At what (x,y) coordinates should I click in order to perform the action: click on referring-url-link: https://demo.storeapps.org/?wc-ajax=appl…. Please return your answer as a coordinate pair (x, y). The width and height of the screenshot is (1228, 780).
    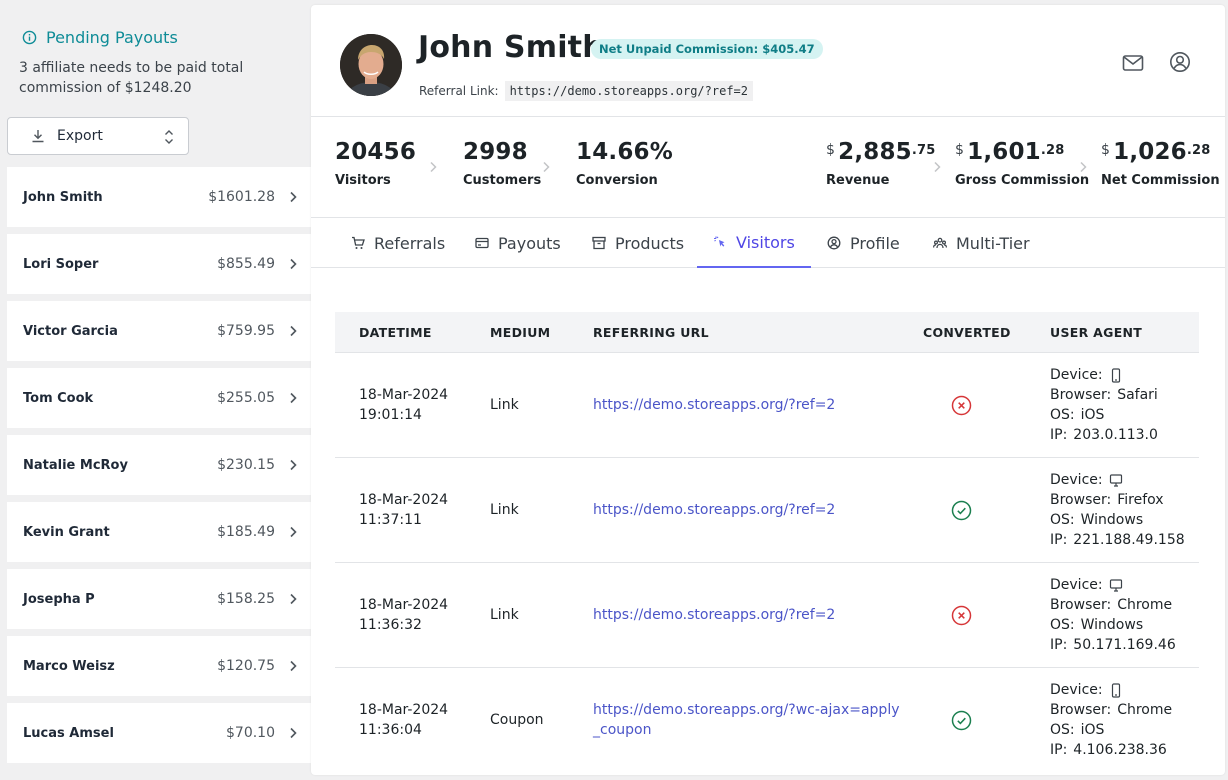
    Looking at the image, I should click on (746, 720).